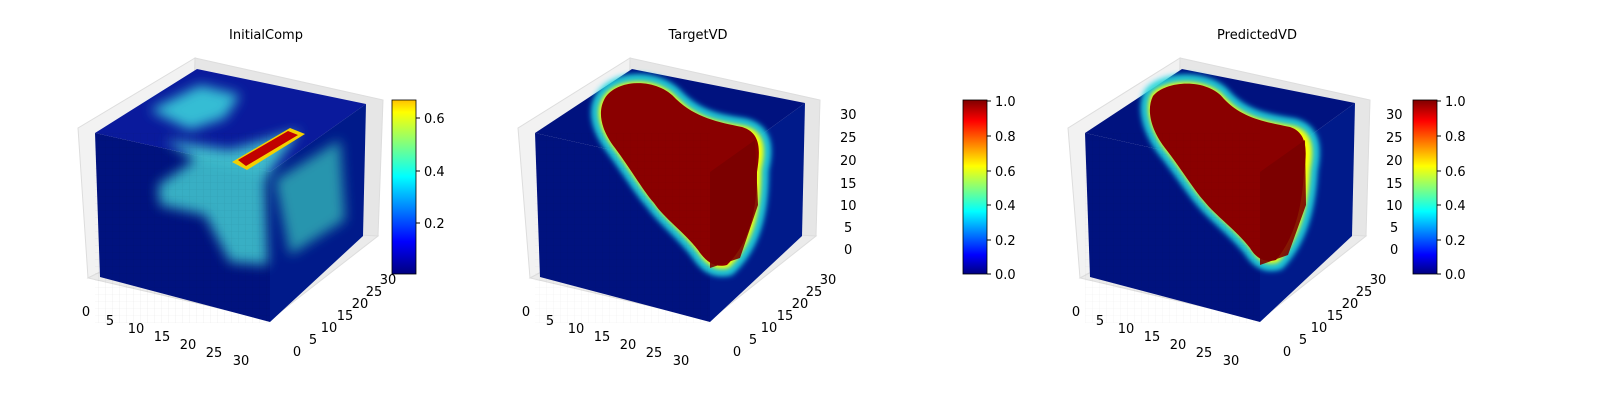 The image size is (1600, 400). Describe the element at coordinates (1439, 189) in the screenshot. I see `colorbar-predictedvd: 1.0 0.8 0.6 0.4 0.2 0.0` at that location.